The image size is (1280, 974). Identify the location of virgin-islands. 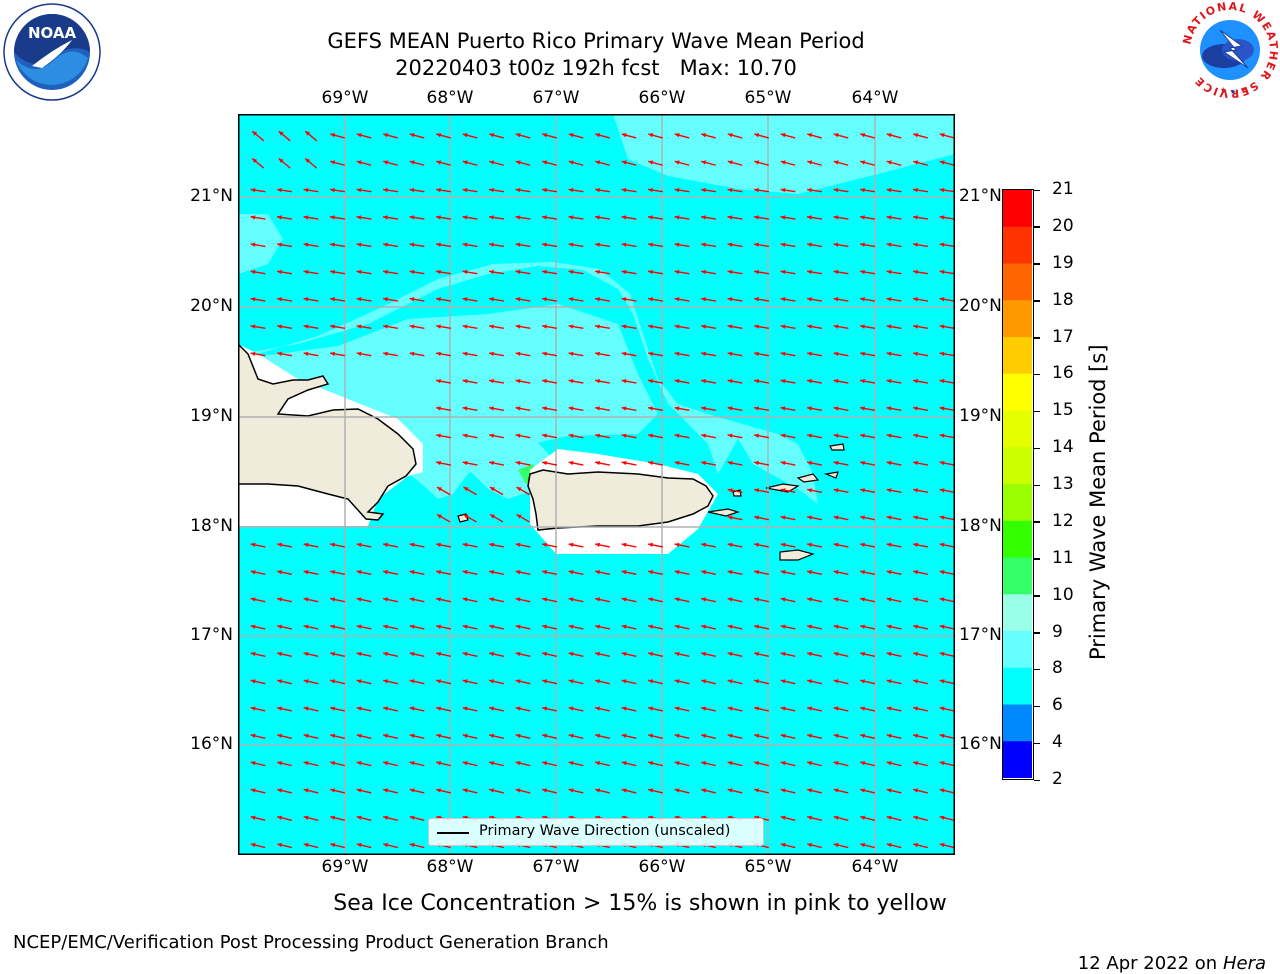
(802, 482).